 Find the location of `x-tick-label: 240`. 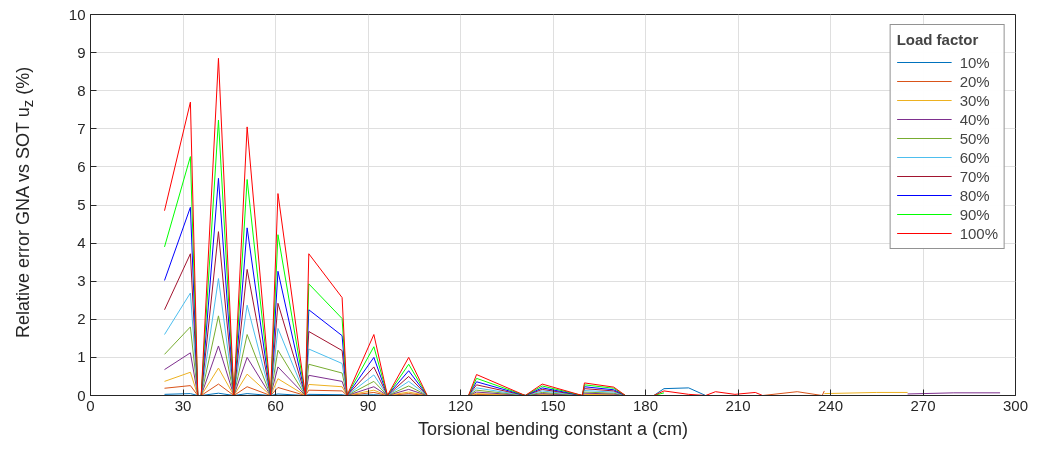

x-tick-label: 240 is located at coordinates (830, 405).